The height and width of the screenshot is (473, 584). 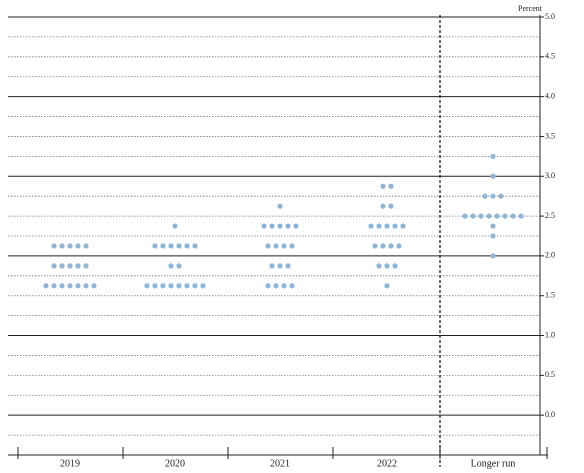 What do you see at coordinates (550, 95) in the screenshot?
I see `y-tick-label: 4.0` at bounding box center [550, 95].